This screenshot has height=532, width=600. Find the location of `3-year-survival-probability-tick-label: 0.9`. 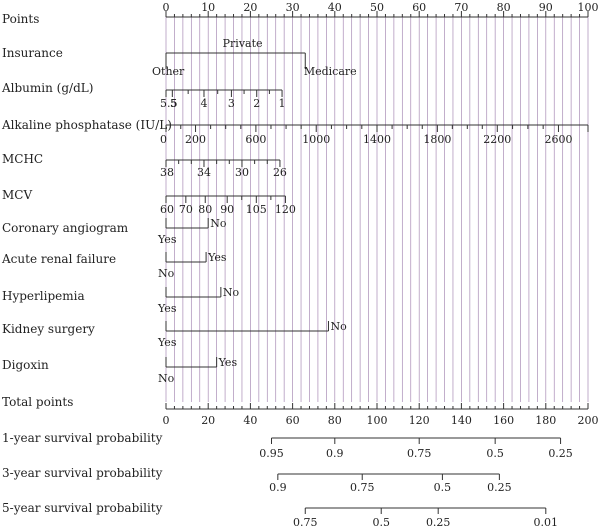

3-year-survival-probability-tick-label: 0.9 is located at coordinates (278, 487).